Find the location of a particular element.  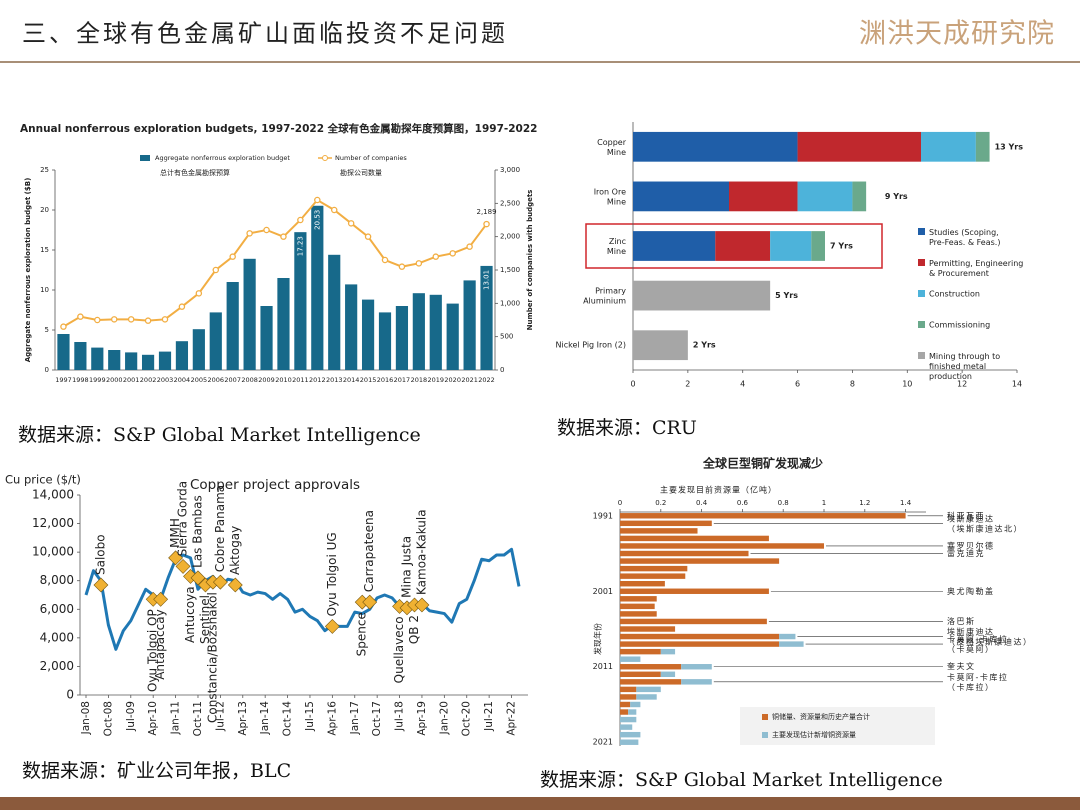

y-tick-label: 15 is located at coordinates (44, 250).